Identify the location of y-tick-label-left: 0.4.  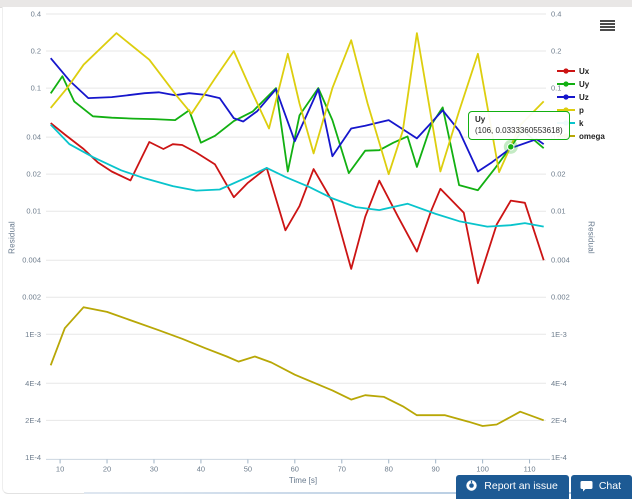
(36, 14).